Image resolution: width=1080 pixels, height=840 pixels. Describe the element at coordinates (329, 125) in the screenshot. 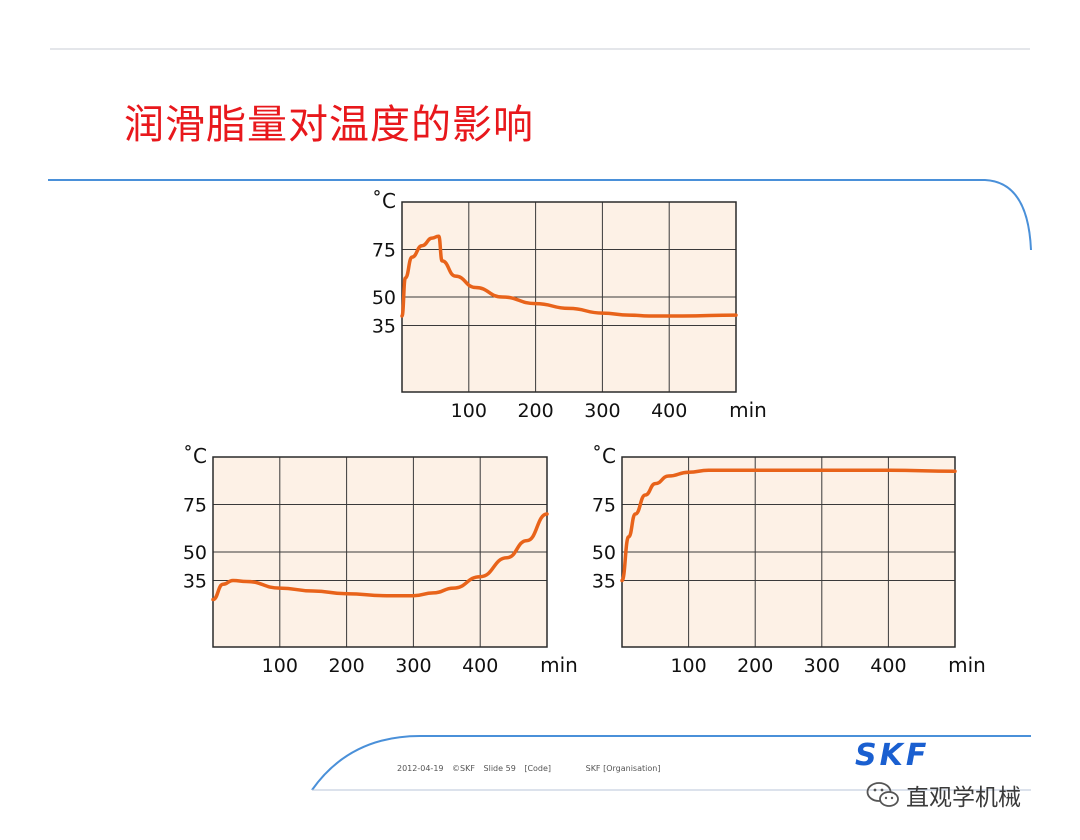

I see `slide-title: 润滑脂量对温度的影响` at that location.